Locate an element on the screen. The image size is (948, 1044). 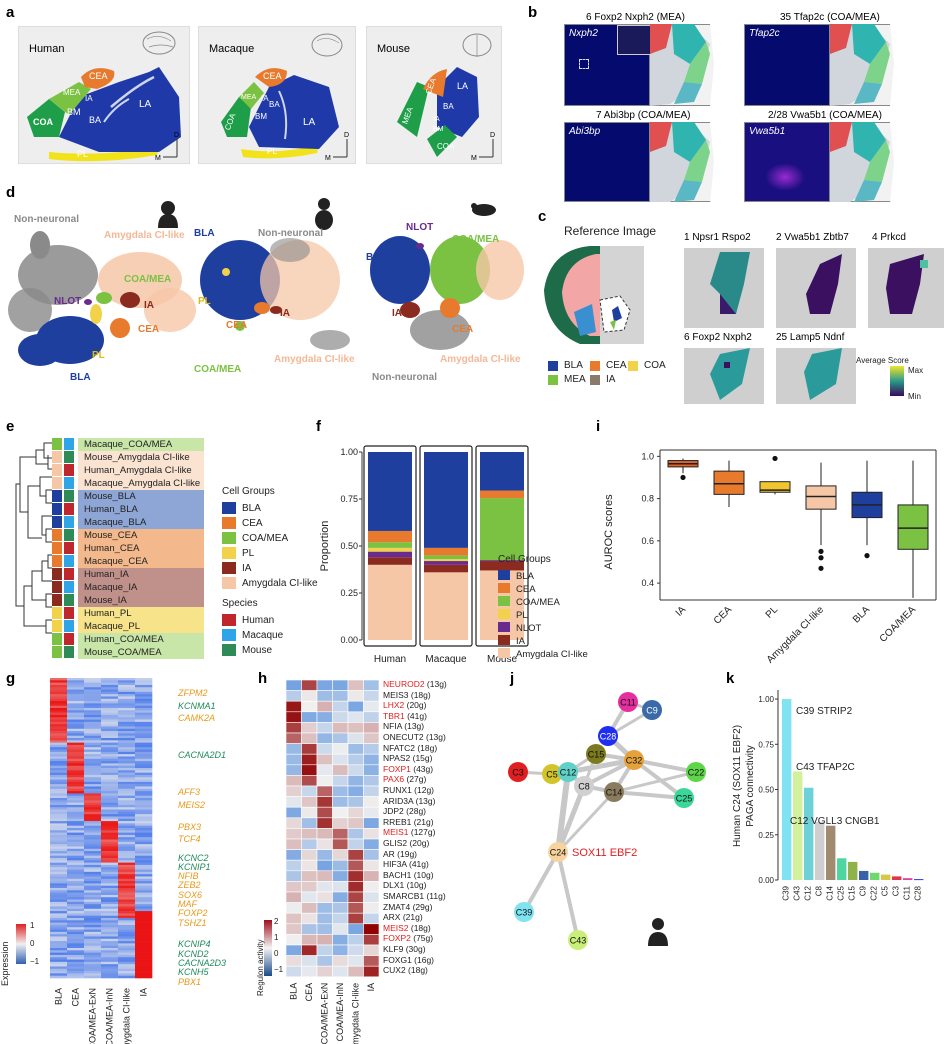
e-row-label: Macaque_PL is located at coordinates (141, 626).